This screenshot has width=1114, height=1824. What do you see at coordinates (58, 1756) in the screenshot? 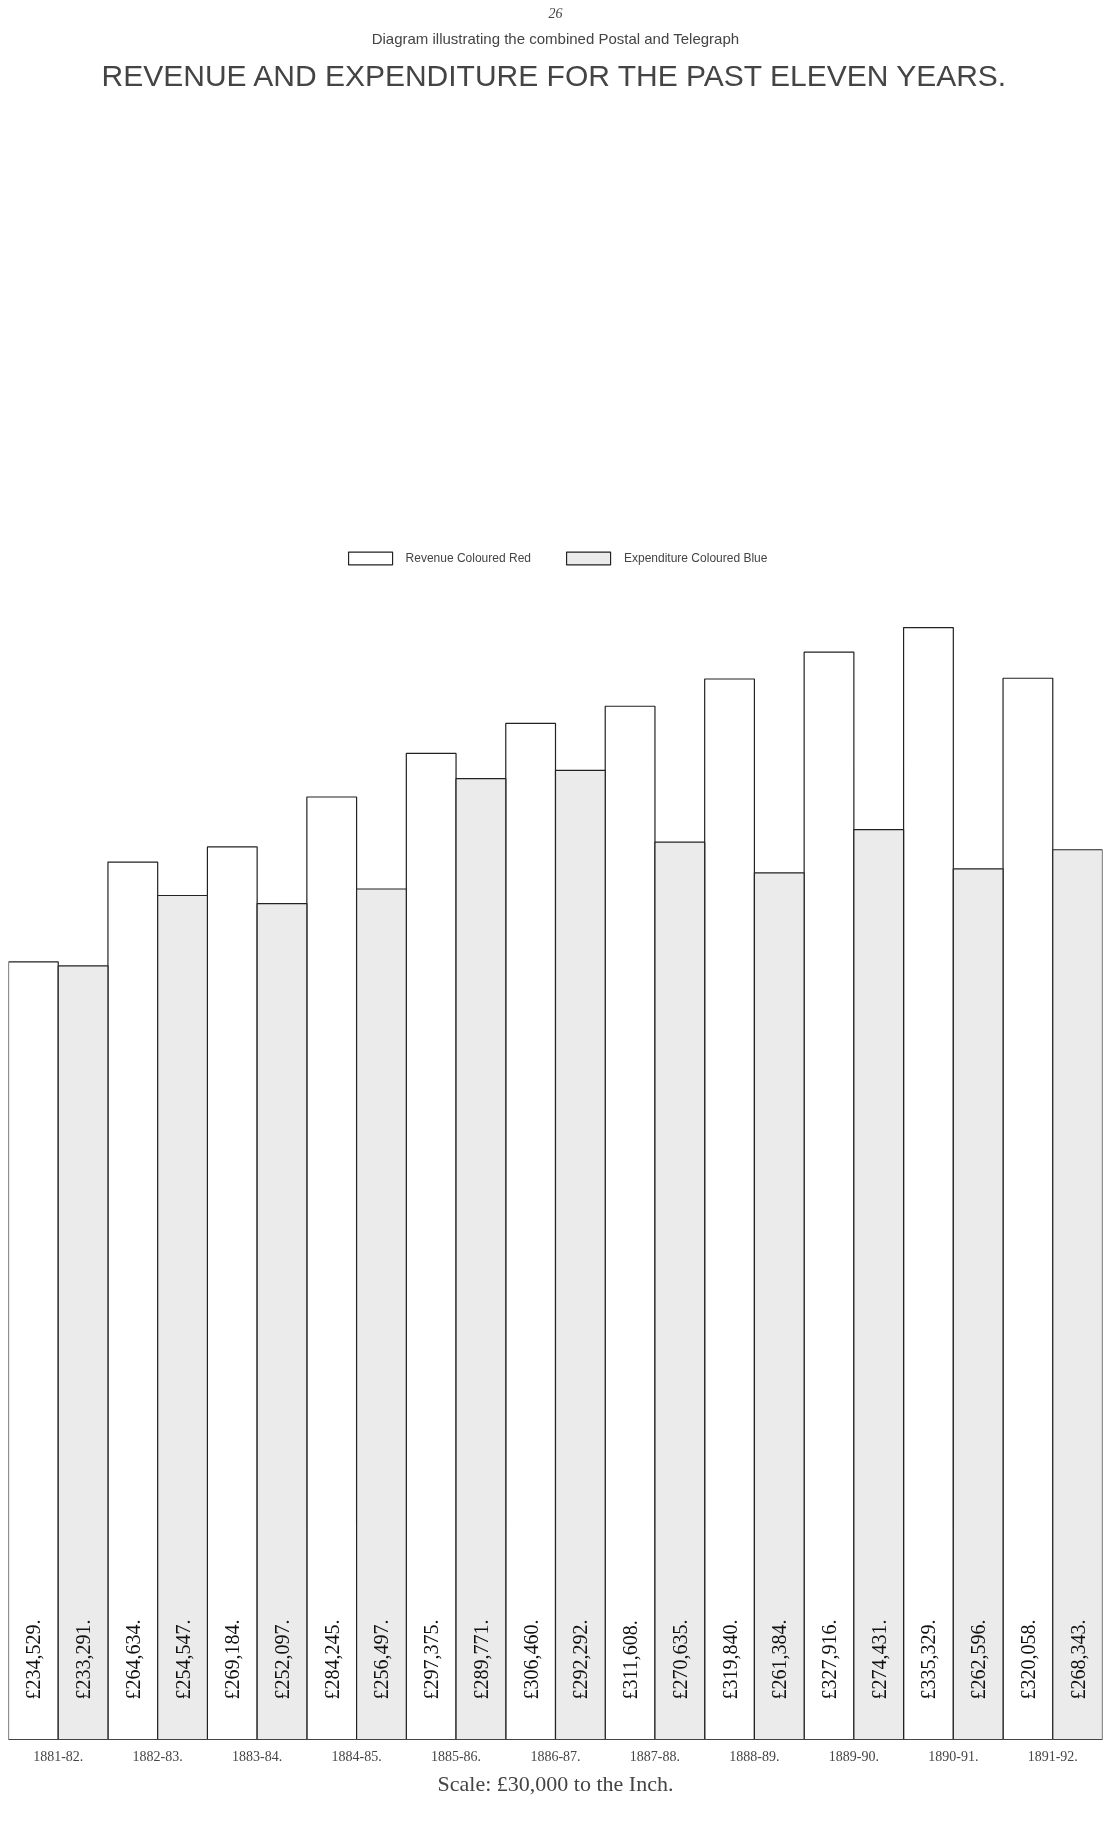
I see `x-tick-label: 1881-82.` at bounding box center [58, 1756].